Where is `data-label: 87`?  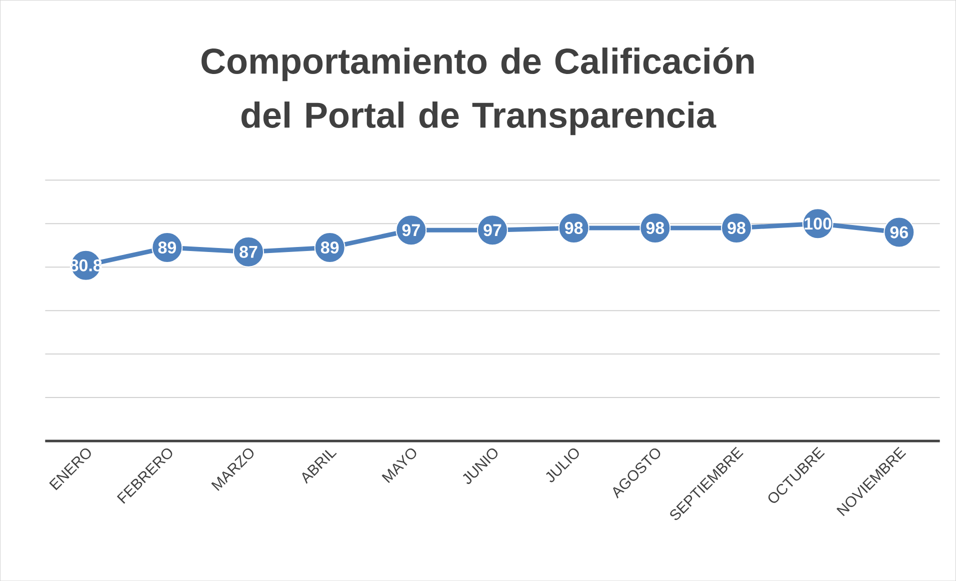
data-label: 87 is located at coordinates (249, 252).